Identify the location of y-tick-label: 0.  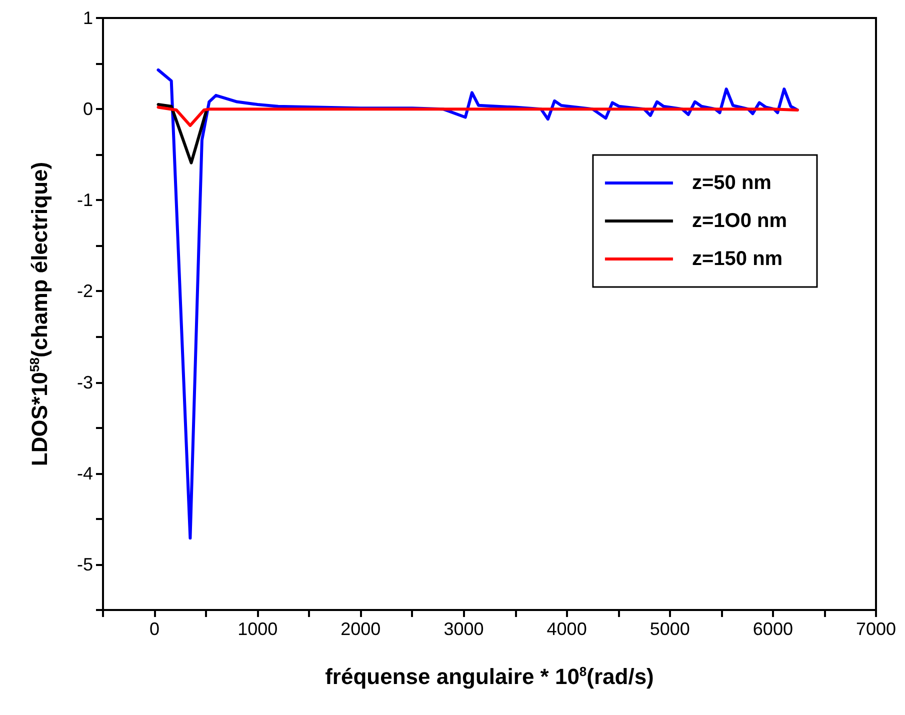
(87, 109).